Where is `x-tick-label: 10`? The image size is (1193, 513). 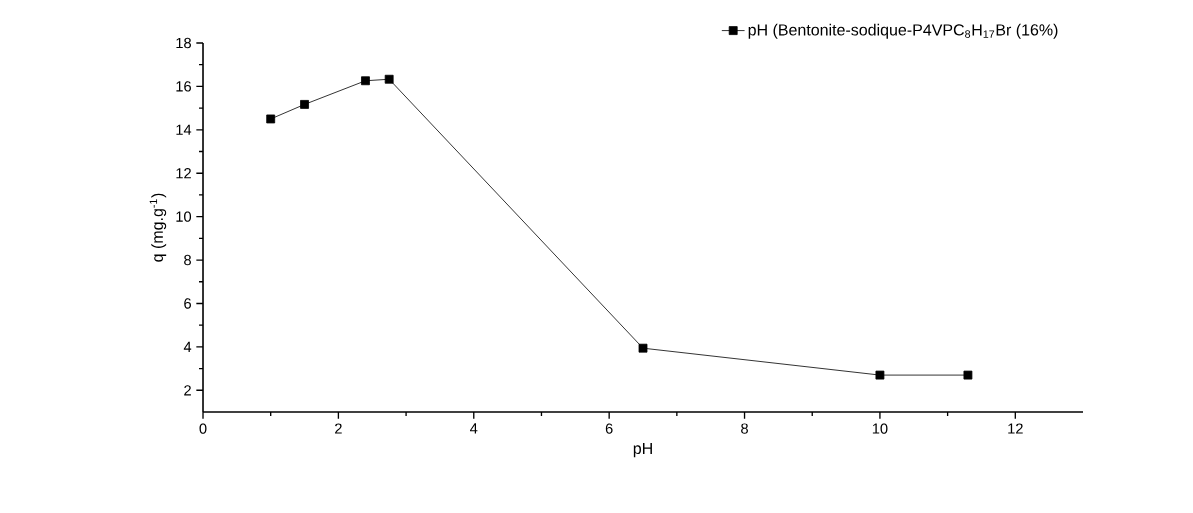 x-tick-label: 10 is located at coordinates (880, 428).